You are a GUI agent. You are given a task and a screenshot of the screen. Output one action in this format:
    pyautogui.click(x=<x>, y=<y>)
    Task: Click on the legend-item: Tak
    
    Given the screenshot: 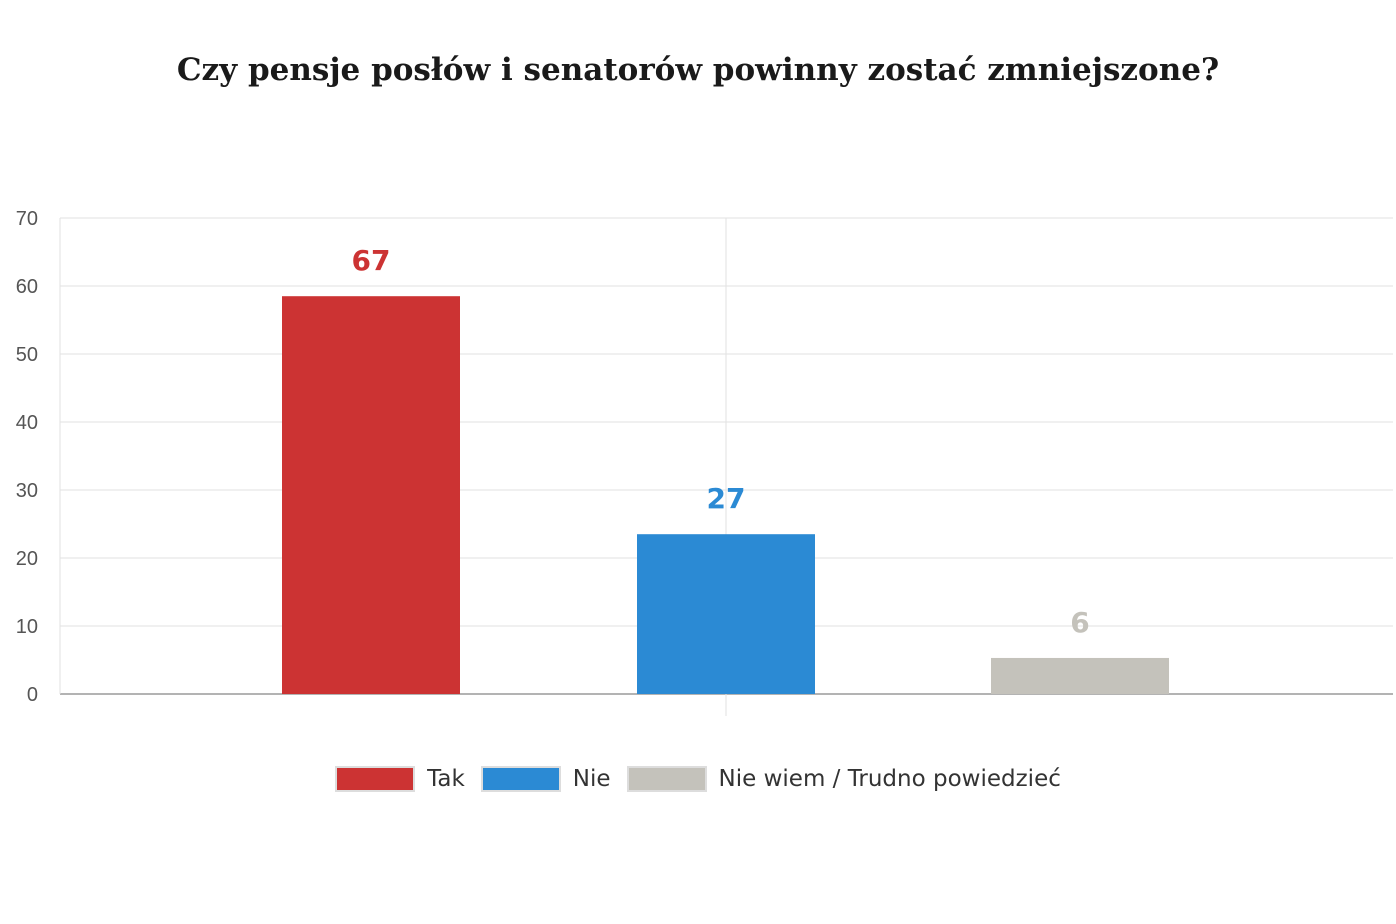 What is the action you would take?
    pyautogui.click(x=400, y=779)
    